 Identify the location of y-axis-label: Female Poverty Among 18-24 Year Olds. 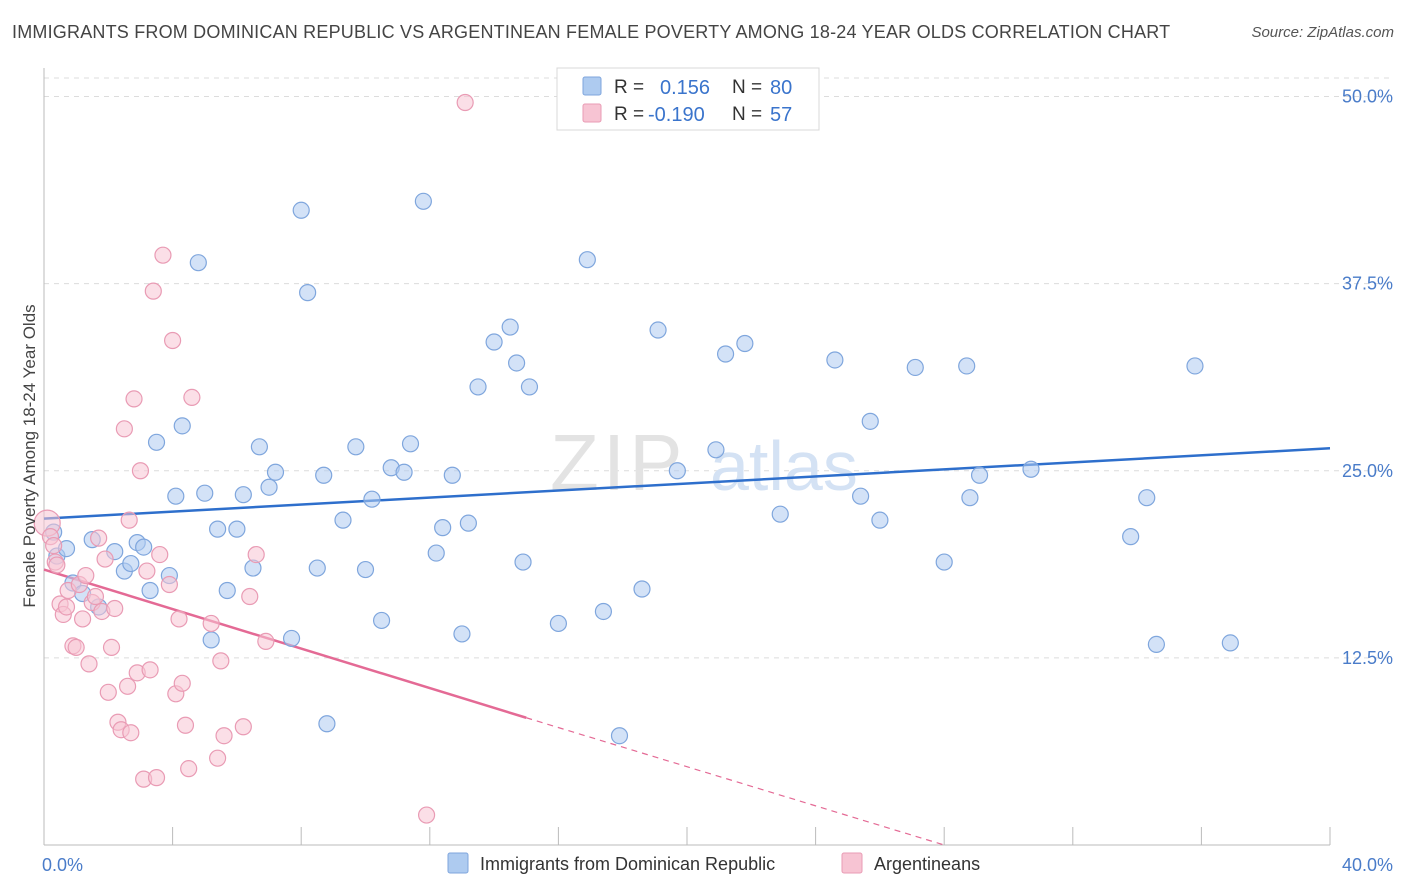
(29, 455).